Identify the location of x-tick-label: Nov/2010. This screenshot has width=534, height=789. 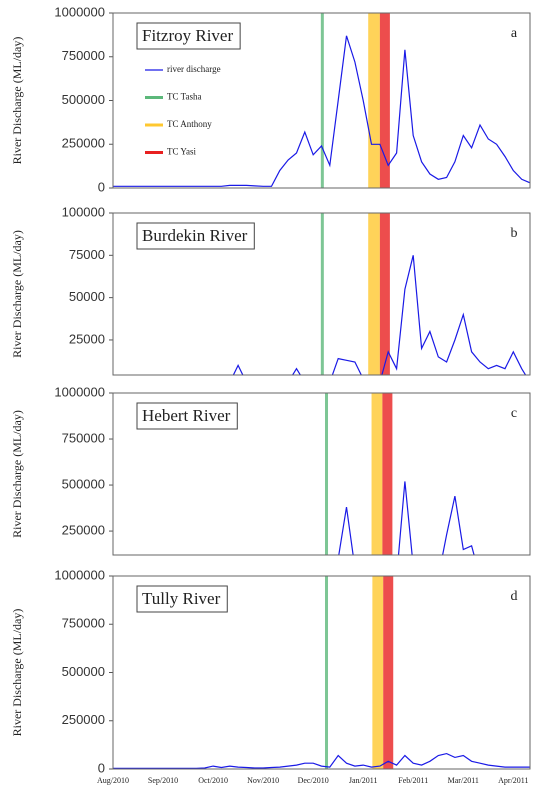
(263, 780).